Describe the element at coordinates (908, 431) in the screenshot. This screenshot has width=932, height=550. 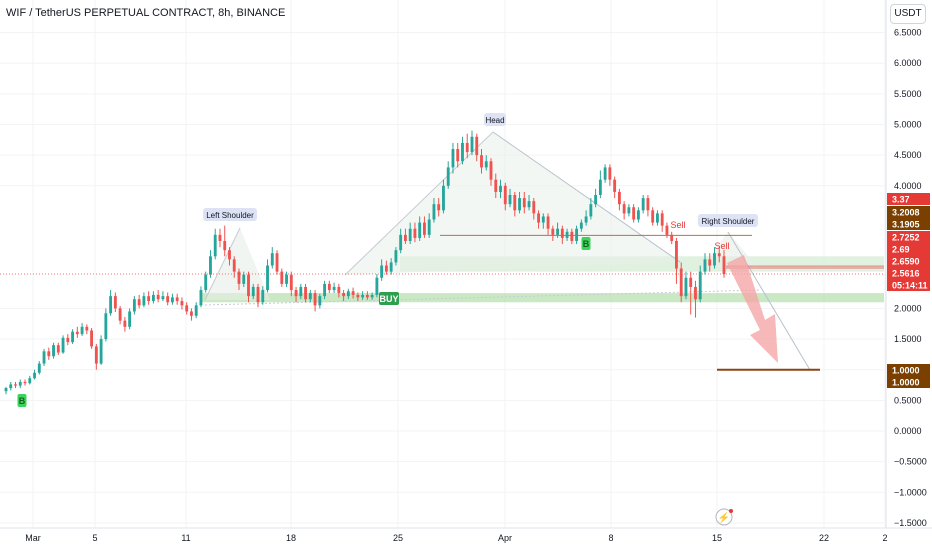
I see `y-tick-label: 0.0000` at that location.